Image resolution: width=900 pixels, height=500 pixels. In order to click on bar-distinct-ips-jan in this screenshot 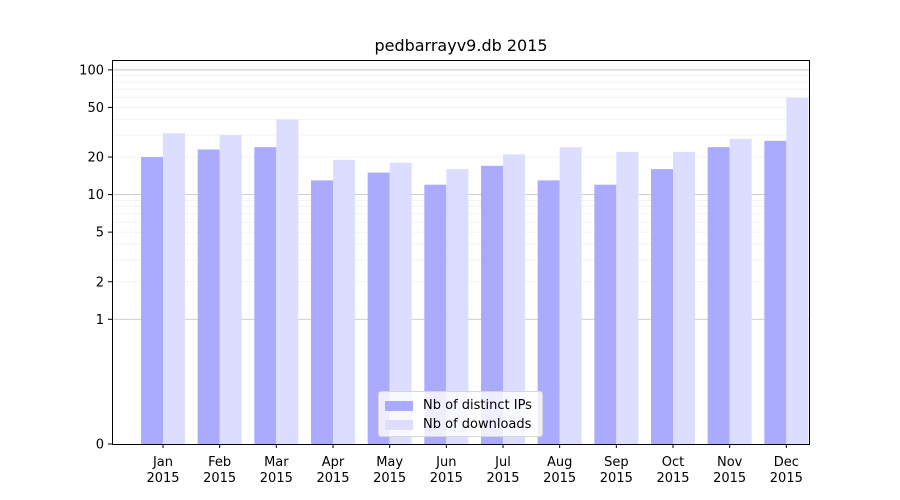, I will do `click(152, 300)`.